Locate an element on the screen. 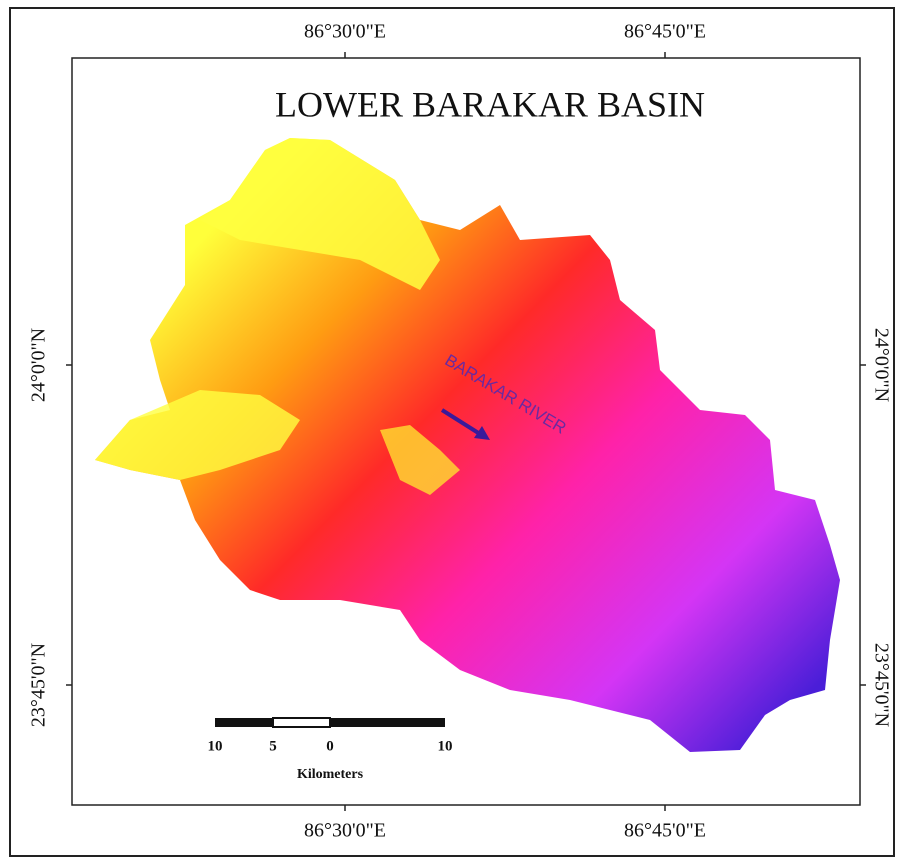 This screenshot has height=860, width=900. scale-label: 5 is located at coordinates (273, 746).